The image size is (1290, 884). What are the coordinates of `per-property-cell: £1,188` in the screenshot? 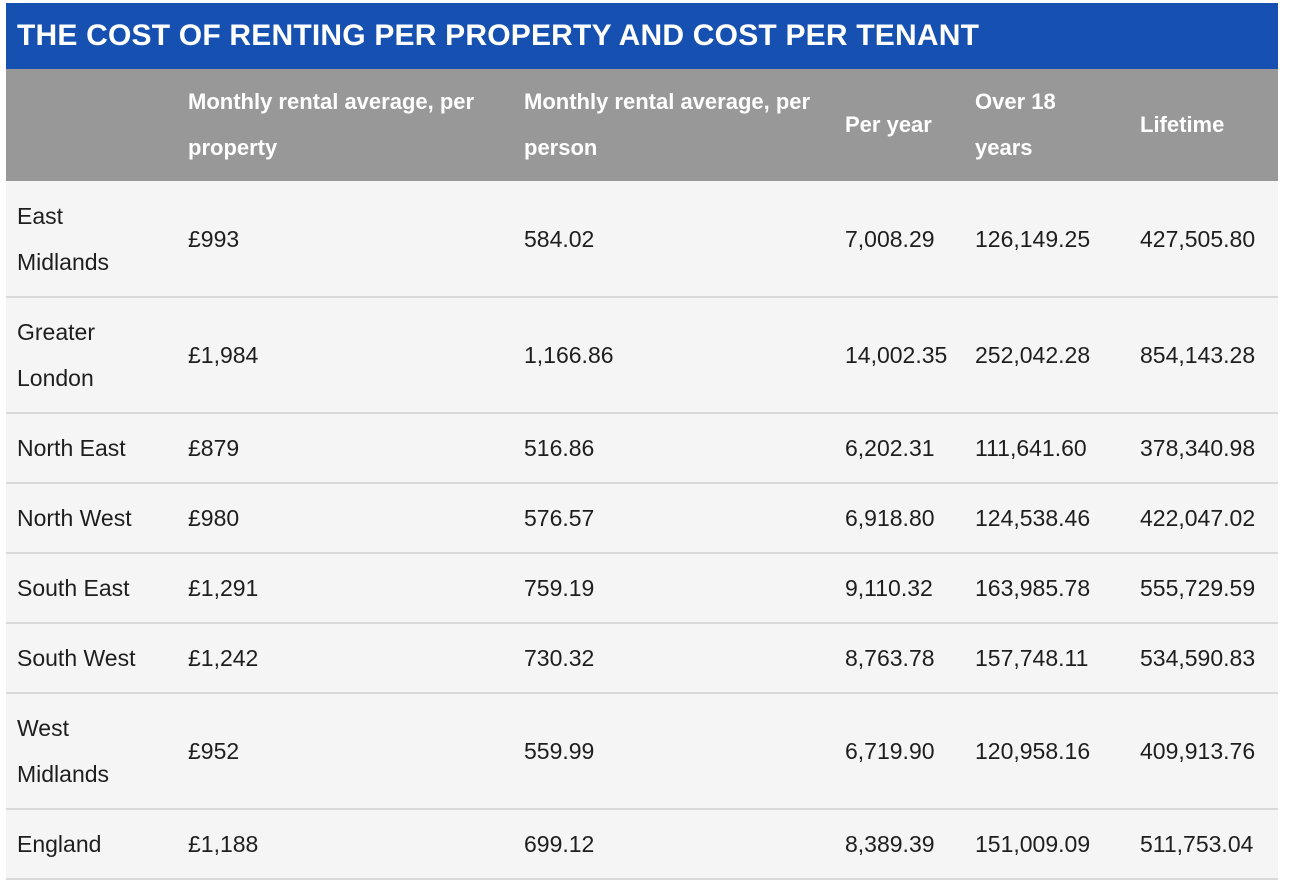 It's located at (345, 844).